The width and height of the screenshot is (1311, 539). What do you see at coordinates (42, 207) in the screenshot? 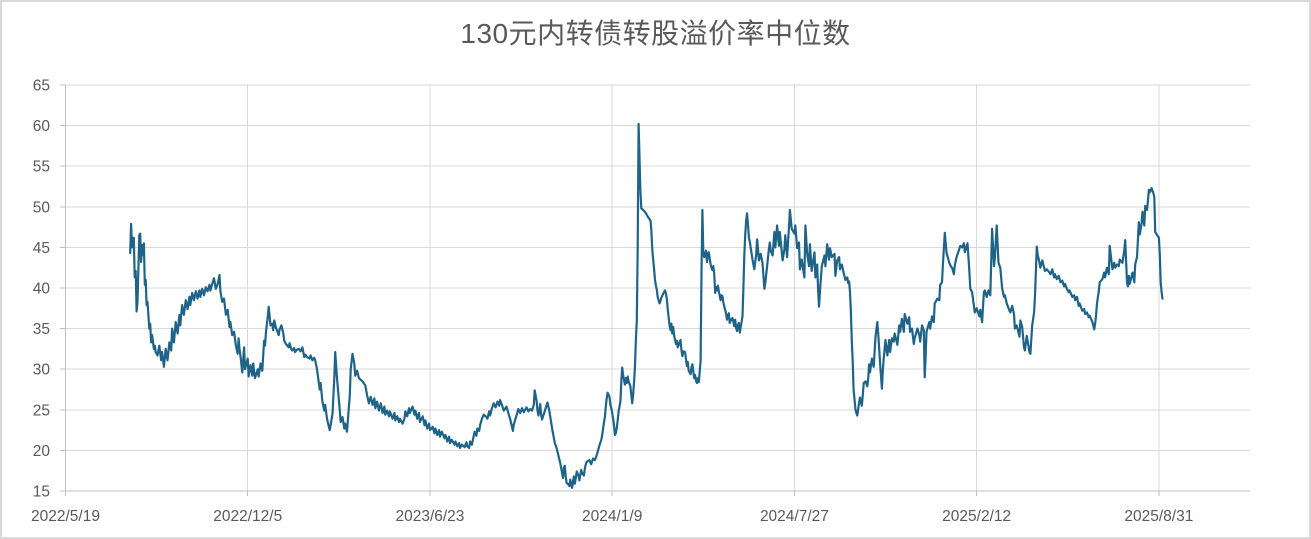
I see `y-tick-label: 50` at bounding box center [42, 207].